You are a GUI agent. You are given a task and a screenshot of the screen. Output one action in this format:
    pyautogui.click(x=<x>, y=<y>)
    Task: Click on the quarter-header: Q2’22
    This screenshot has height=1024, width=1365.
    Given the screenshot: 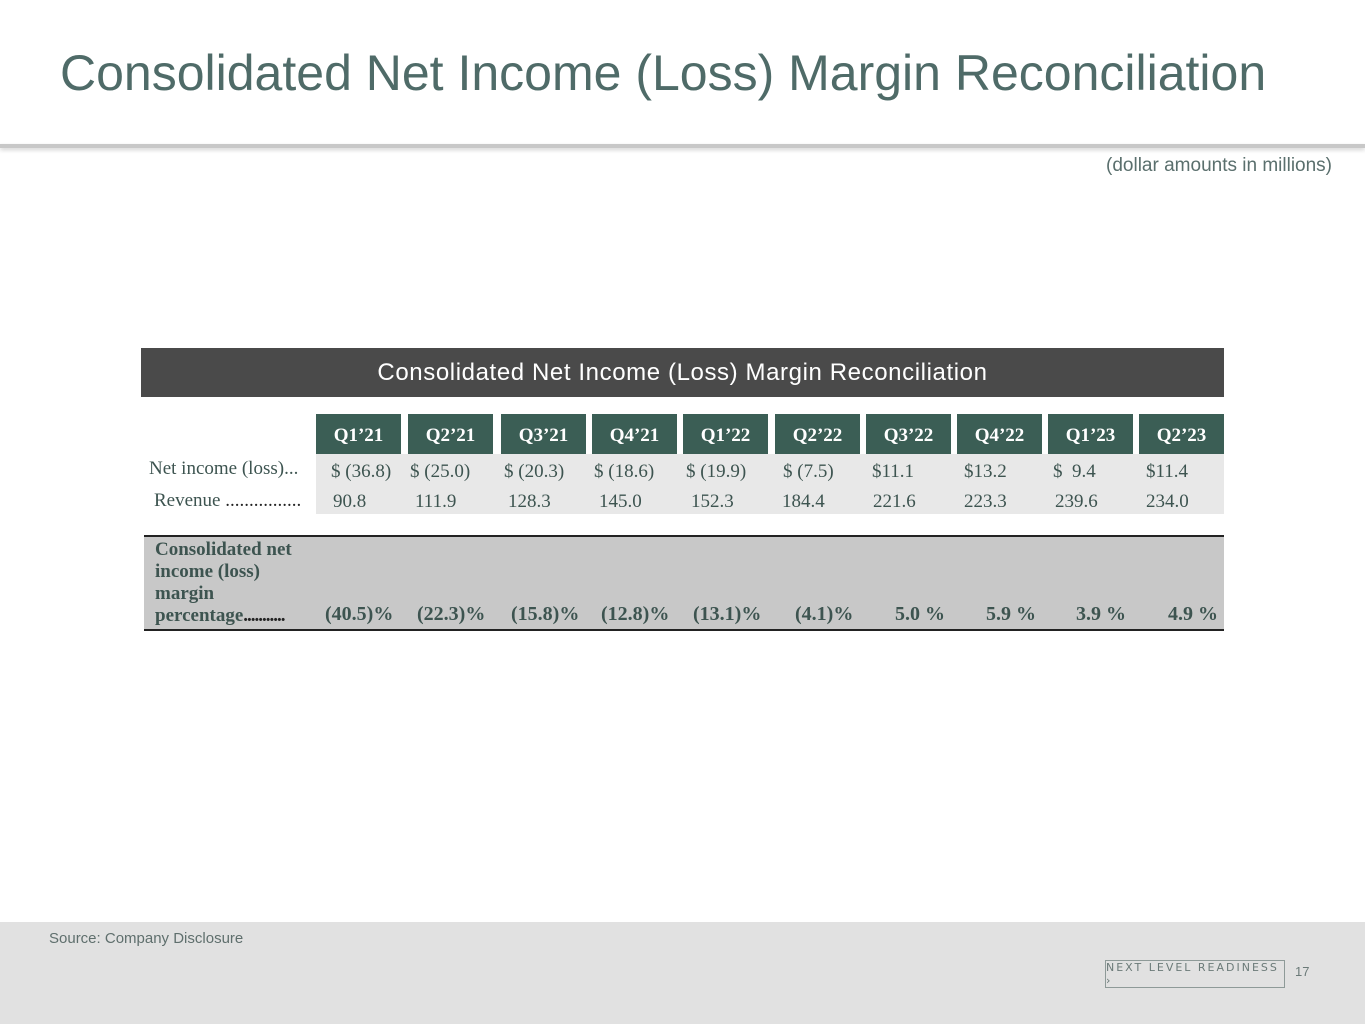 What is the action you would take?
    pyautogui.click(x=817, y=434)
    